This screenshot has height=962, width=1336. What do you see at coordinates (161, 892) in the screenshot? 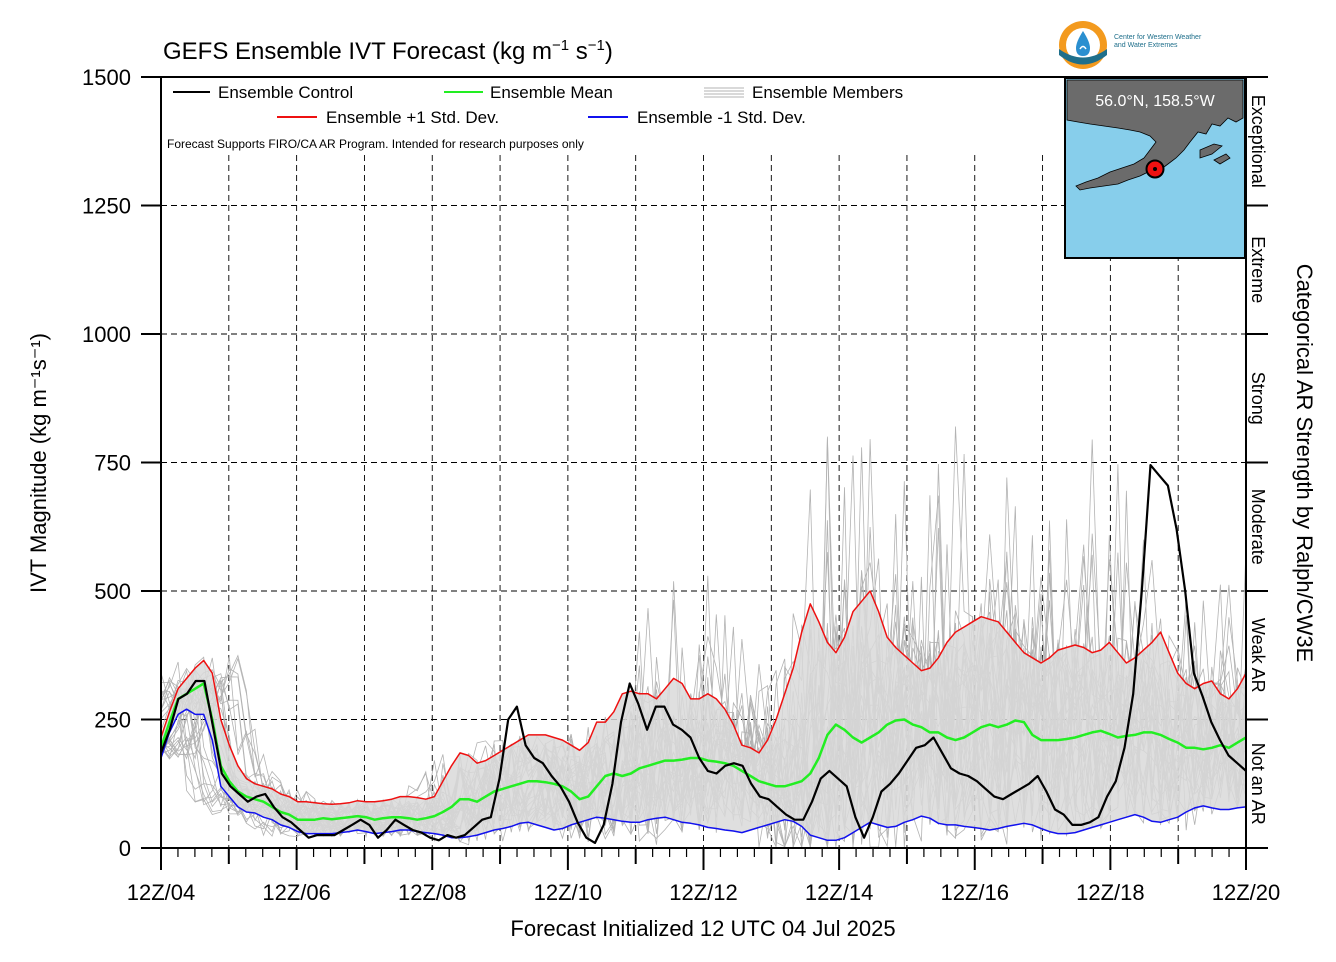
I see `x-tick-label: 12Z/04` at bounding box center [161, 892].